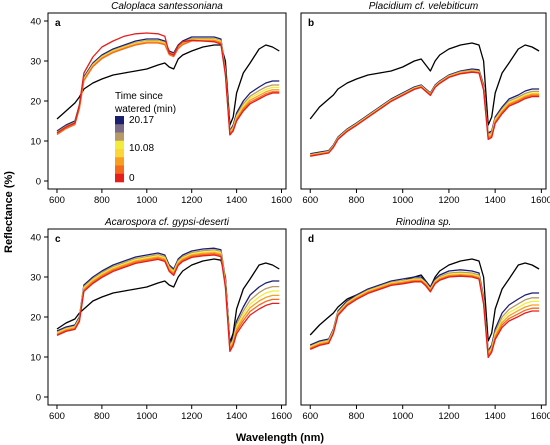 This screenshot has width=550, height=445. I want to click on legend-label-min: 0, so click(132, 178).